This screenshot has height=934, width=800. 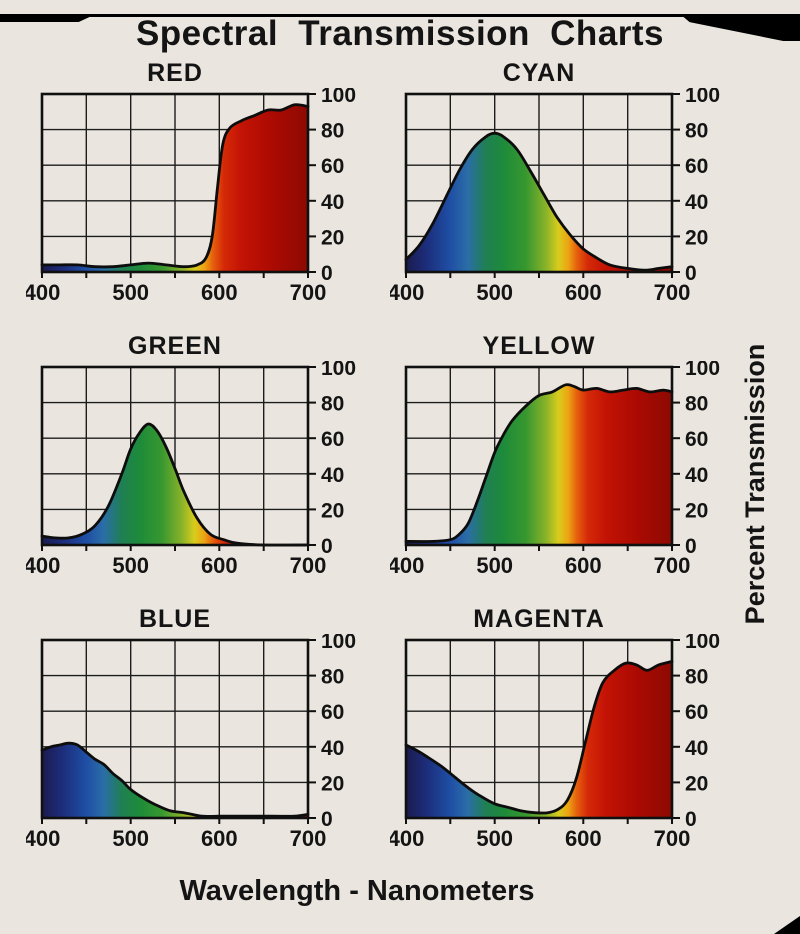 What do you see at coordinates (357, 891) in the screenshot?
I see `x-axis-label: Wavelength - Nanometers` at bounding box center [357, 891].